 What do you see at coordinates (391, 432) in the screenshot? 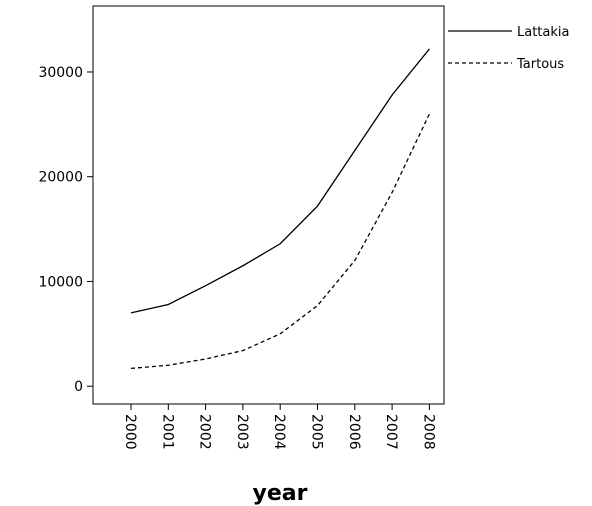
I see `x-tick-label: 2007` at bounding box center [391, 432].